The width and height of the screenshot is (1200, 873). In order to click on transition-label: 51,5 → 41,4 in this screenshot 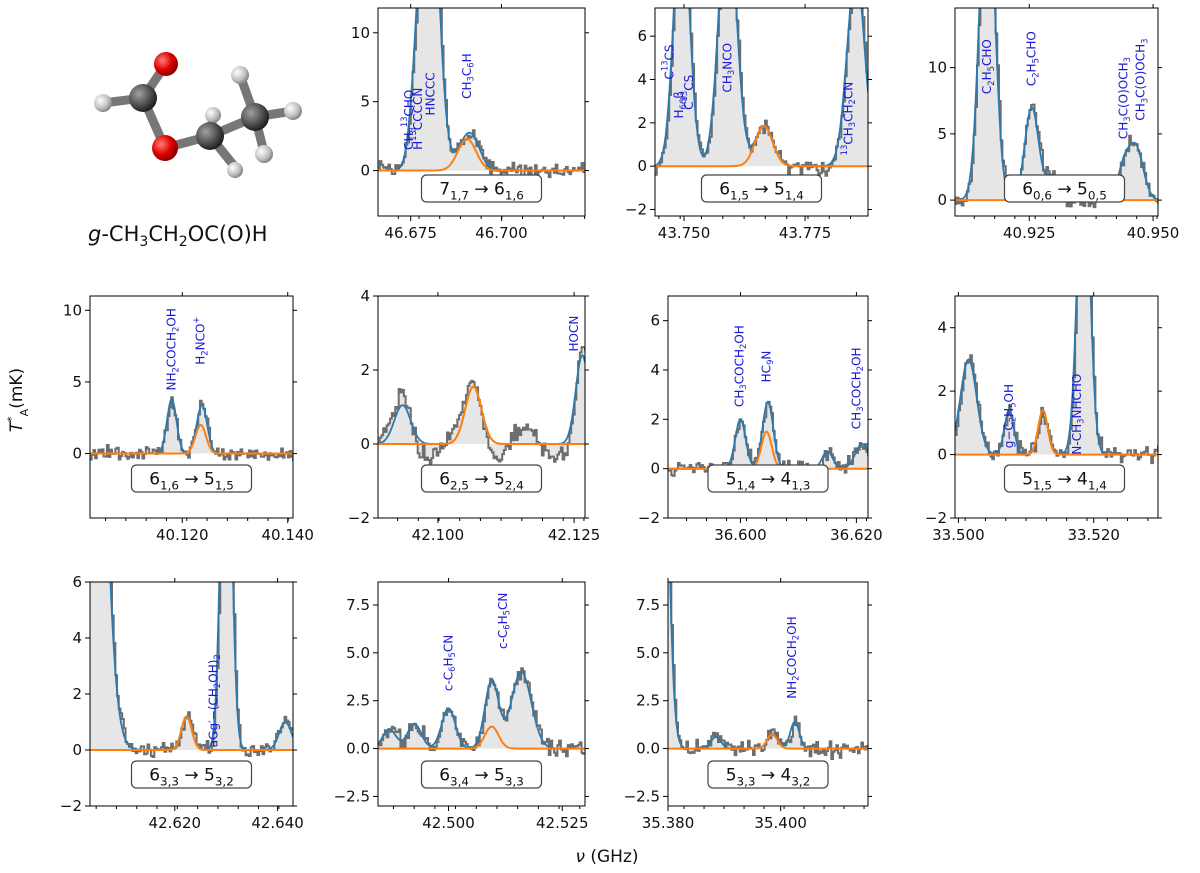, I will do `click(1064, 481)`.